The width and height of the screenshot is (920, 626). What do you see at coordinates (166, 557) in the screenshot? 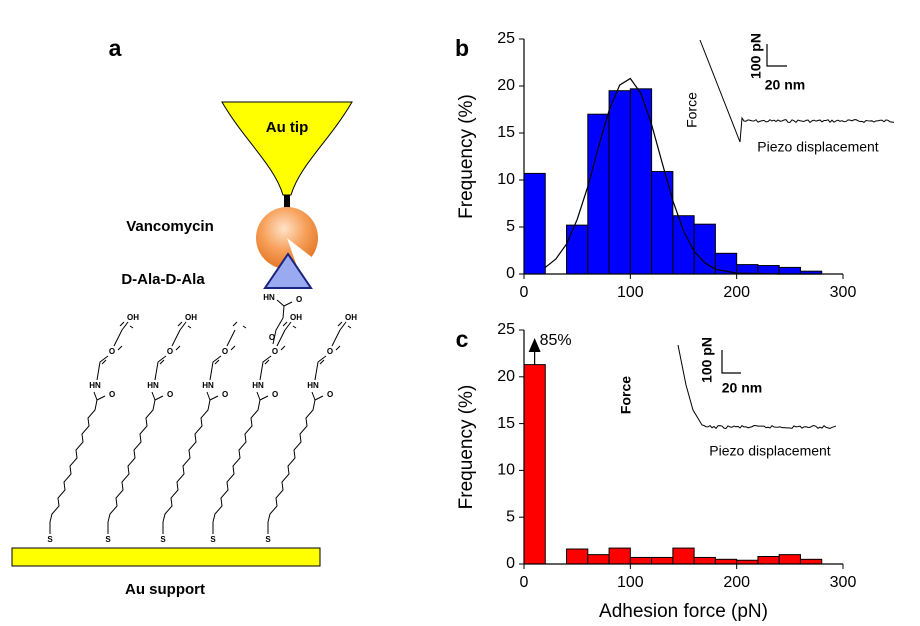
I see `au-support` at bounding box center [166, 557].